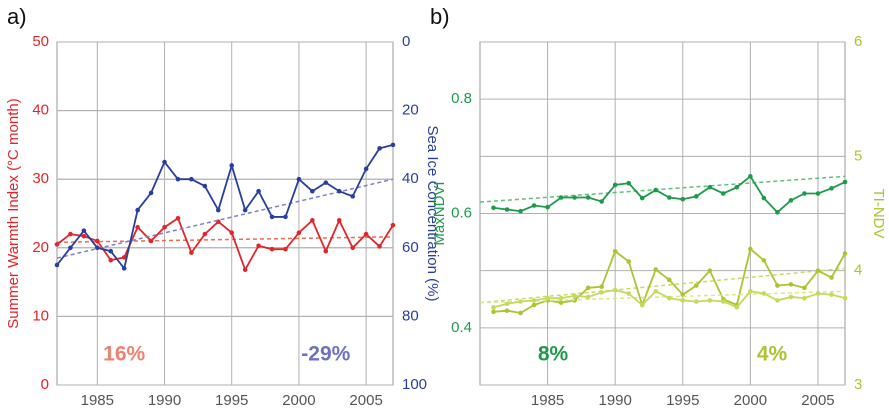 Image resolution: width=889 pixels, height=413 pixels. I want to click on y2-axis-title: TI-NDV, so click(878, 214).